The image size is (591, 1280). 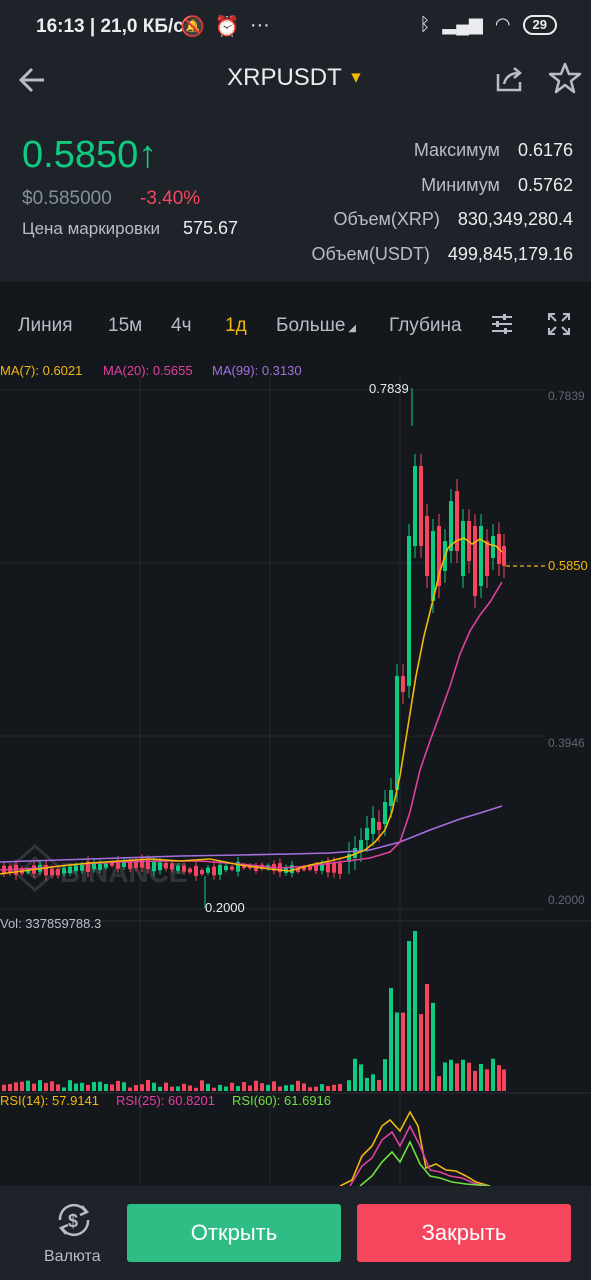 I want to click on ma99-line, so click(x=251, y=834).